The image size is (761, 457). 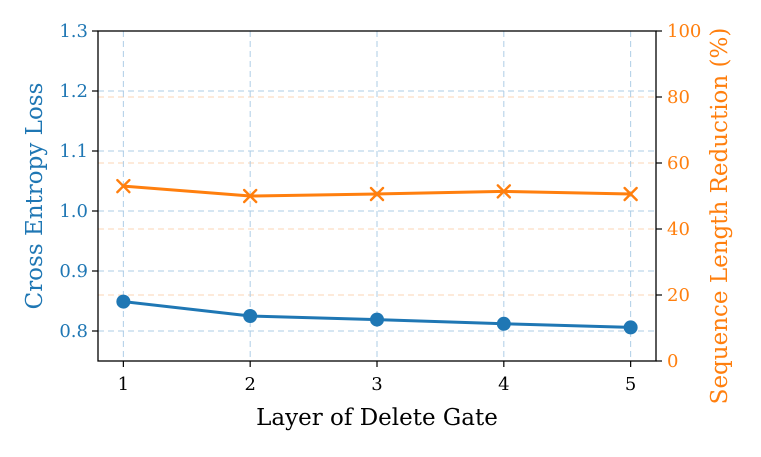 What do you see at coordinates (684, 31) in the screenshot?
I see `right-tick-label: 100` at bounding box center [684, 31].